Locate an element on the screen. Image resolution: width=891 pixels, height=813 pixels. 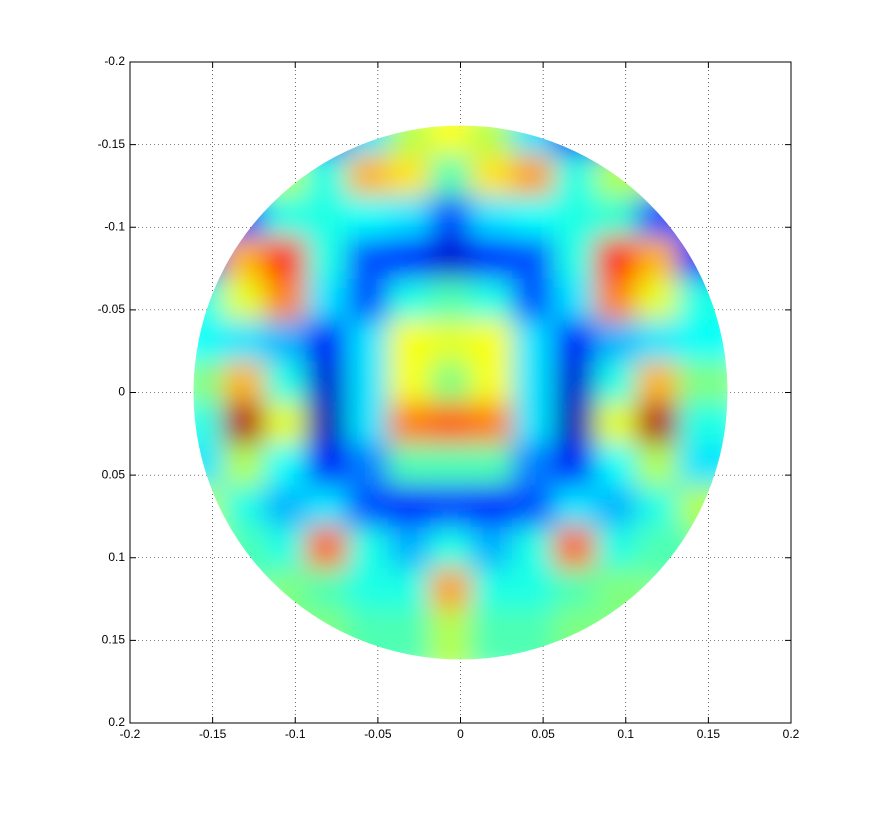
x-tick-label: 0.15 is located at coordinates (709, 734).